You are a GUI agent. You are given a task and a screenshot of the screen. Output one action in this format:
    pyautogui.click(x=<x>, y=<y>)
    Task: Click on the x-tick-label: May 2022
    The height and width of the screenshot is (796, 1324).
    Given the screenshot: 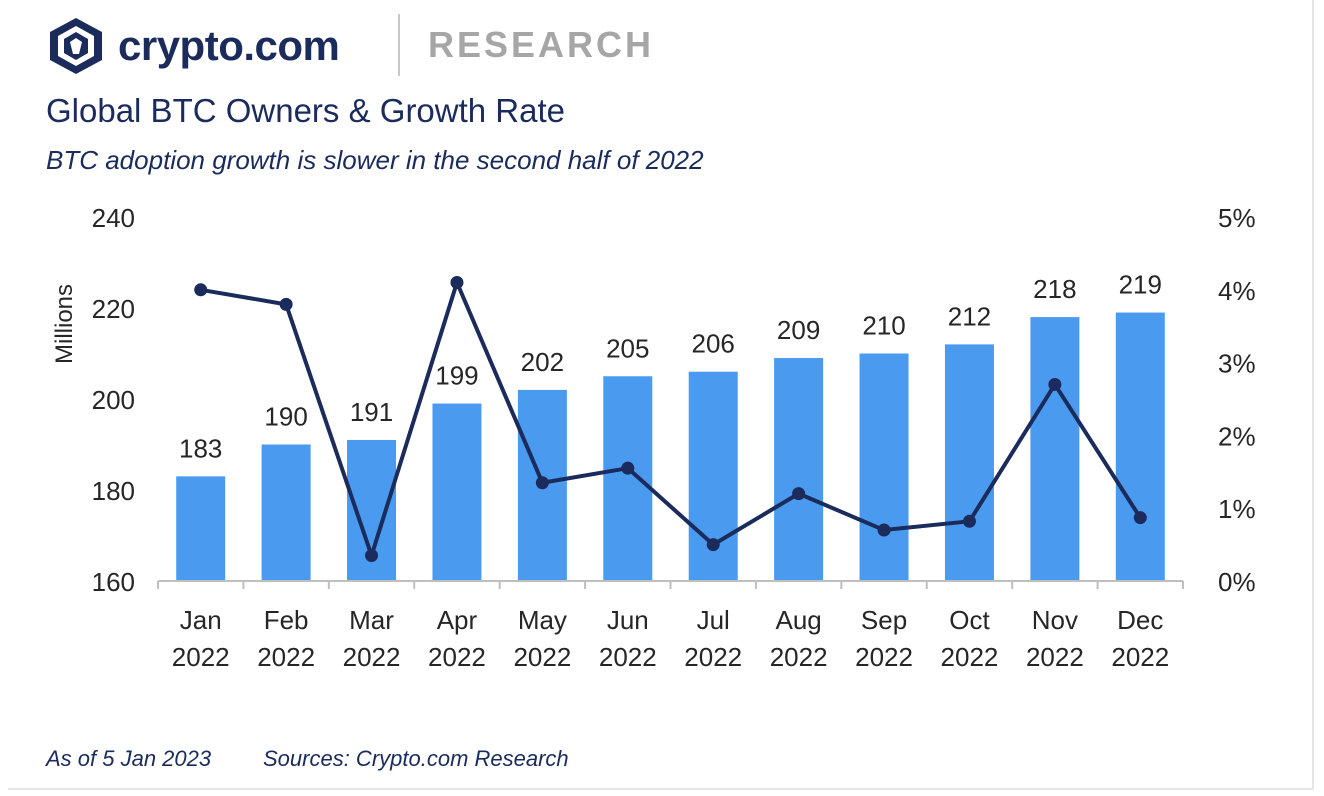 What is the action you would take?
    pyautogui.click(x=542, y=638)
    